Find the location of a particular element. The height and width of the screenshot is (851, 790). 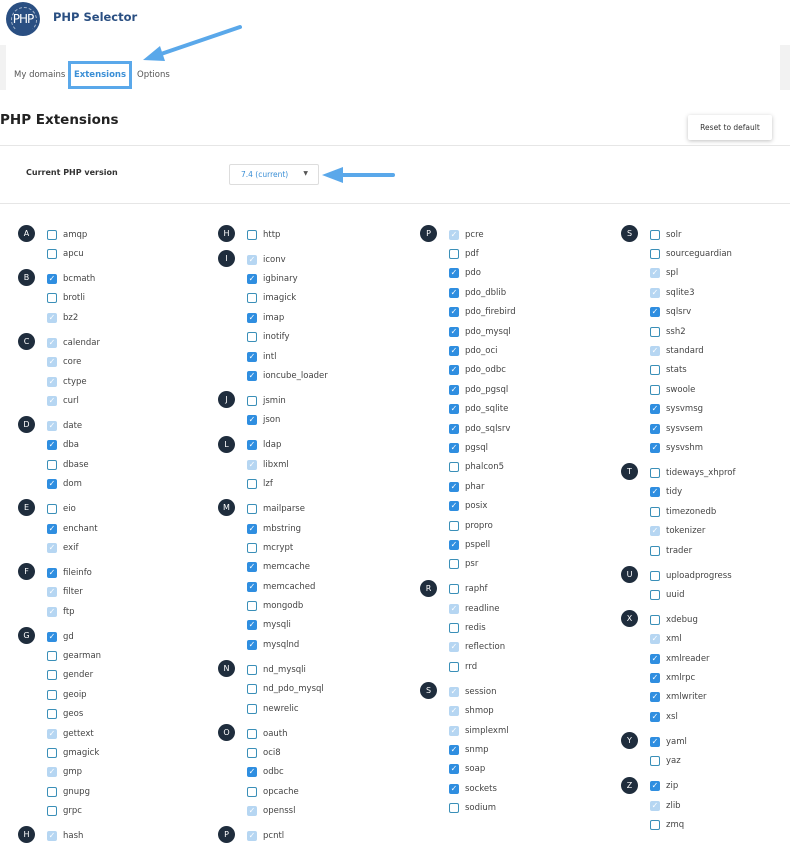

tab-options: Options is located at coordinates (153, 75).